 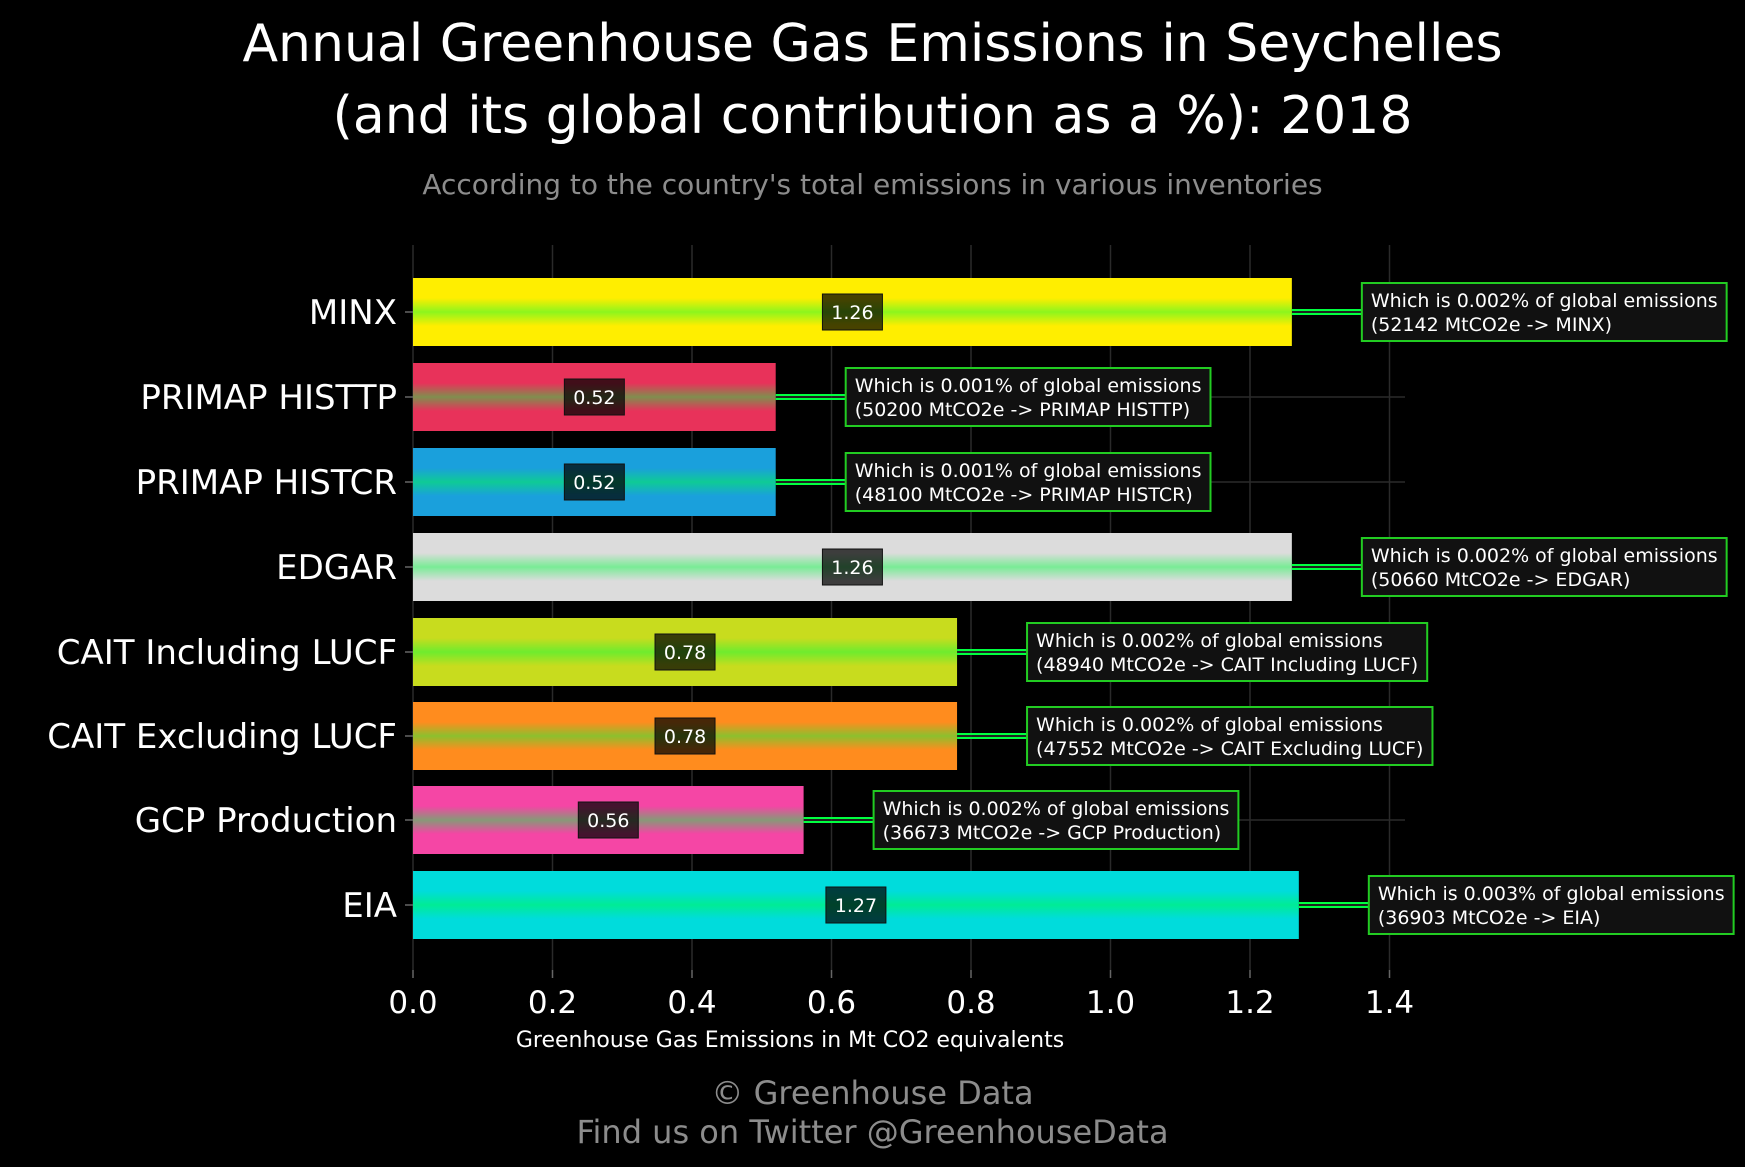 I want to click on x-tick-label: 0.6, so click(x=831, y=1003).